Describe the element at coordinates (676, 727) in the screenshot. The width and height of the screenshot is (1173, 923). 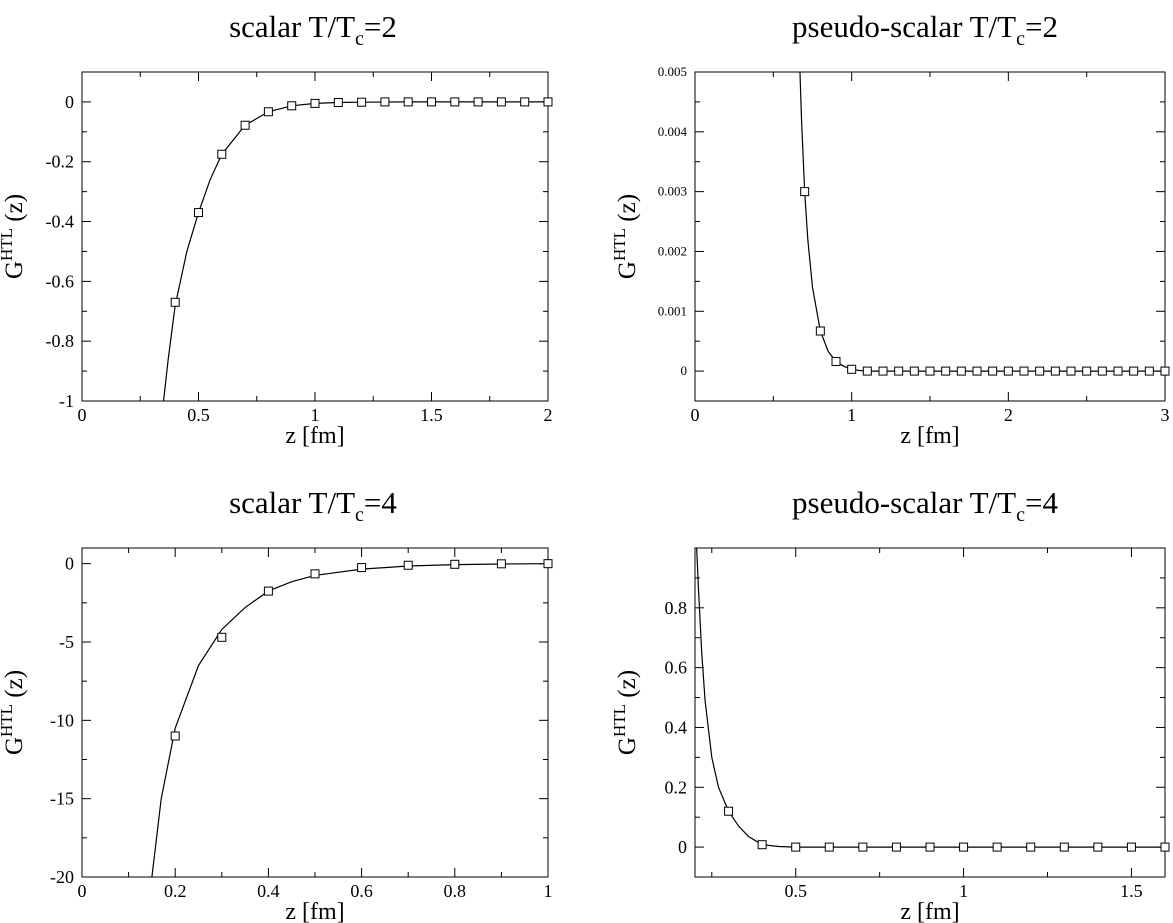
I see `y-tick-label: 0.4` at that location.